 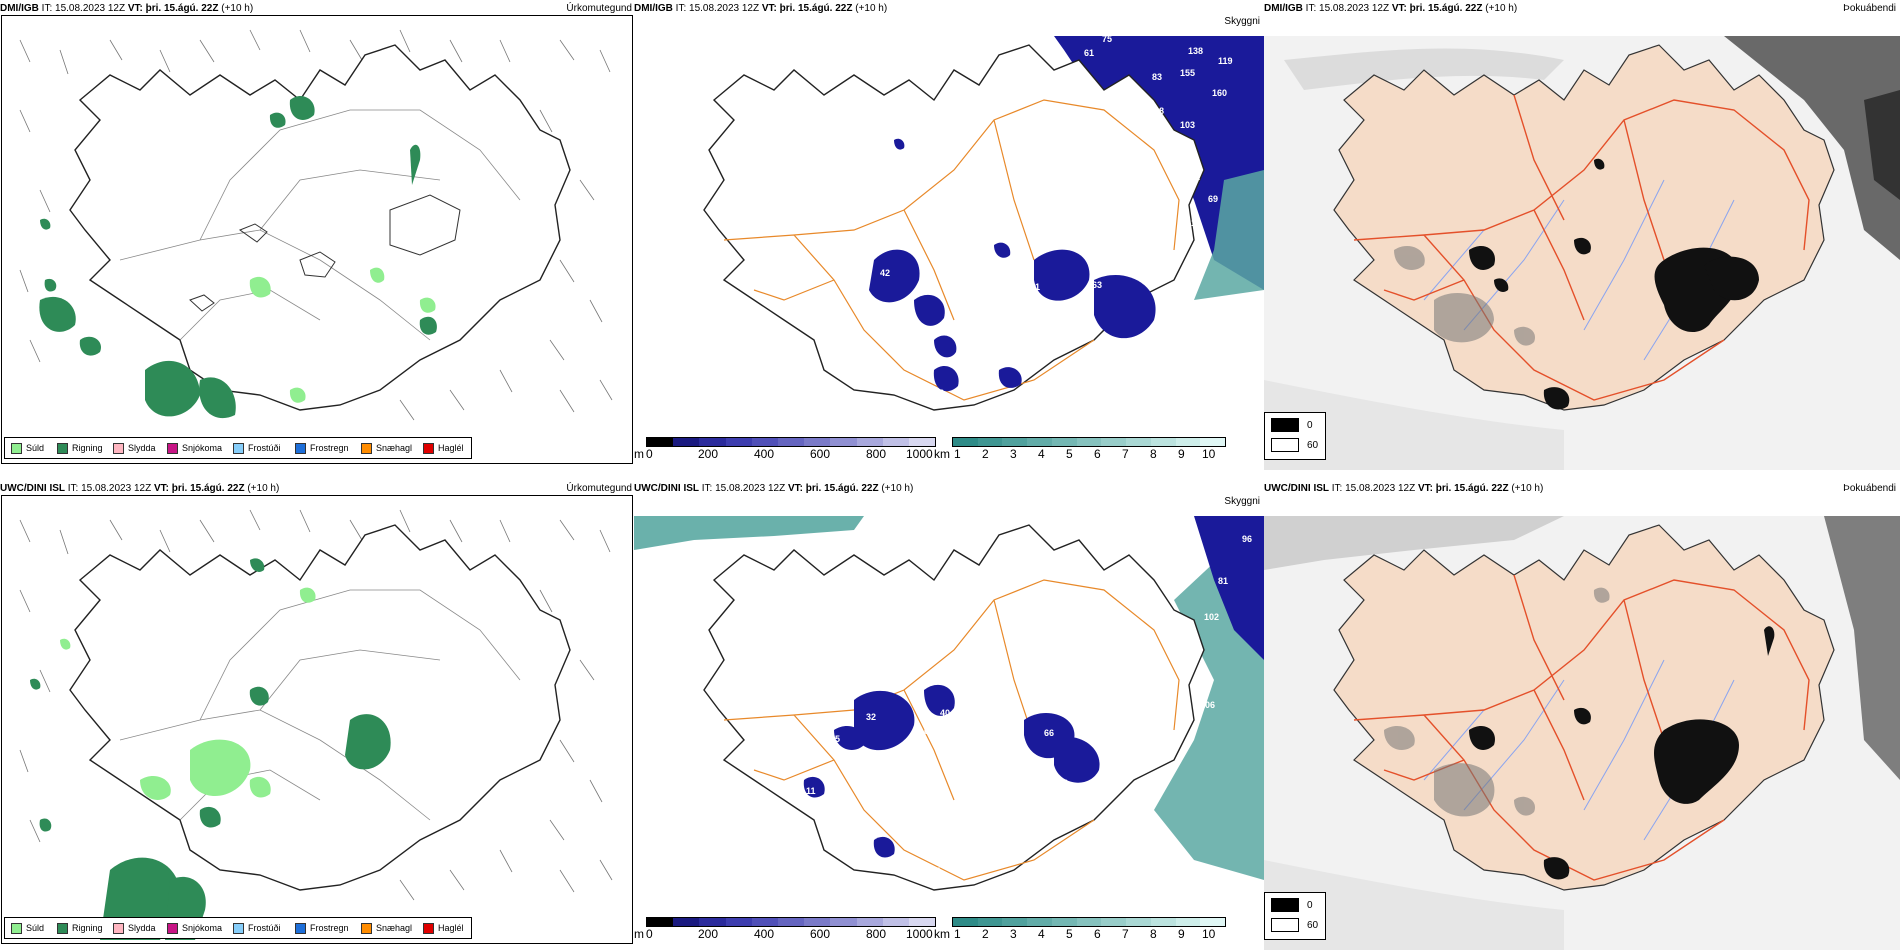 What do you see at coordinates (443, 448) in the screenshot?
I see `legend-item-hail: Haglél` at bounding box center [443, 448].